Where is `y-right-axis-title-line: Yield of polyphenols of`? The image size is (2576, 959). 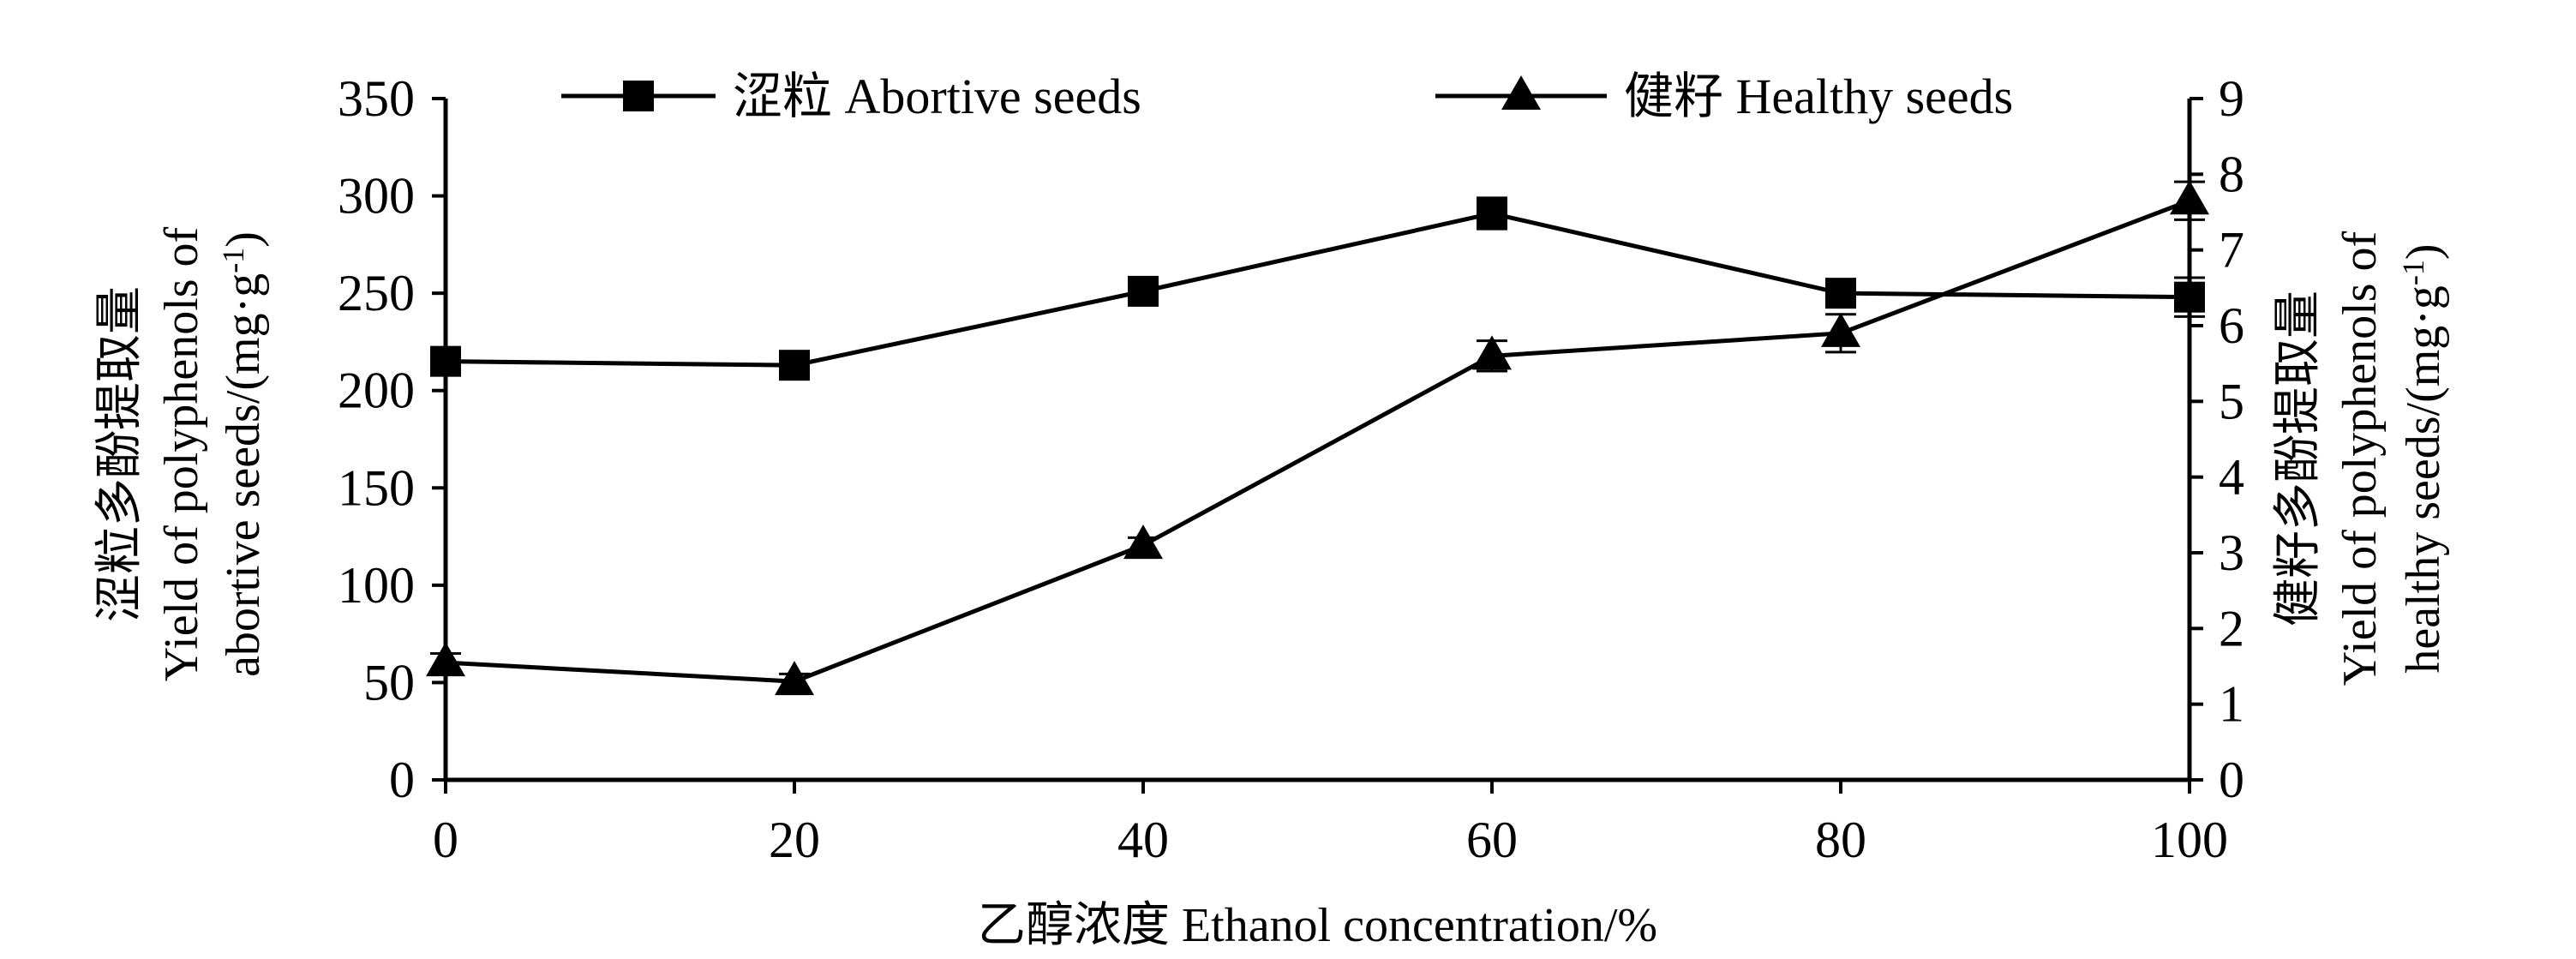
y-right-axis-title-line: Yield of polyphenols of is located at coordinates (2360, 458).